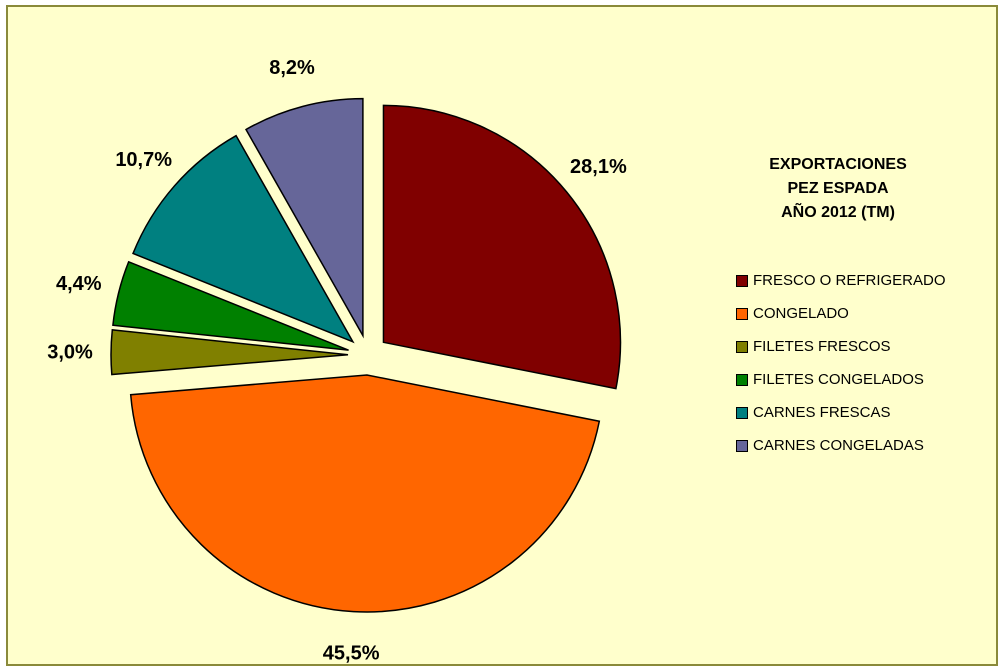 The width and height of the screenshot is (1006, 670). Describe the element at coordinates (292, 68) in the screenshot. I see `data-label-carnes-congeladas: 8,2%` at that location.